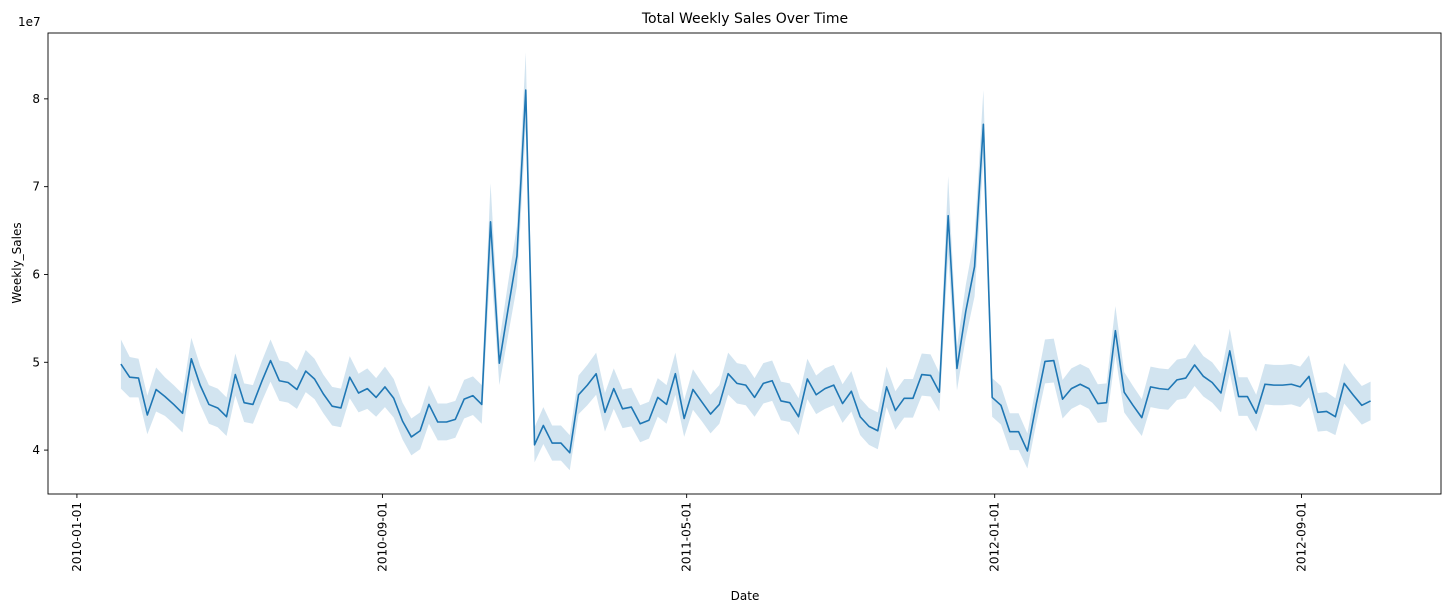 Image resolution: width=1453 pixels, height=613 pixels. Describe the element at coordinates (1301, 537) in the screenshot. I see `x-tick-label: 2012-09-01` at that location.